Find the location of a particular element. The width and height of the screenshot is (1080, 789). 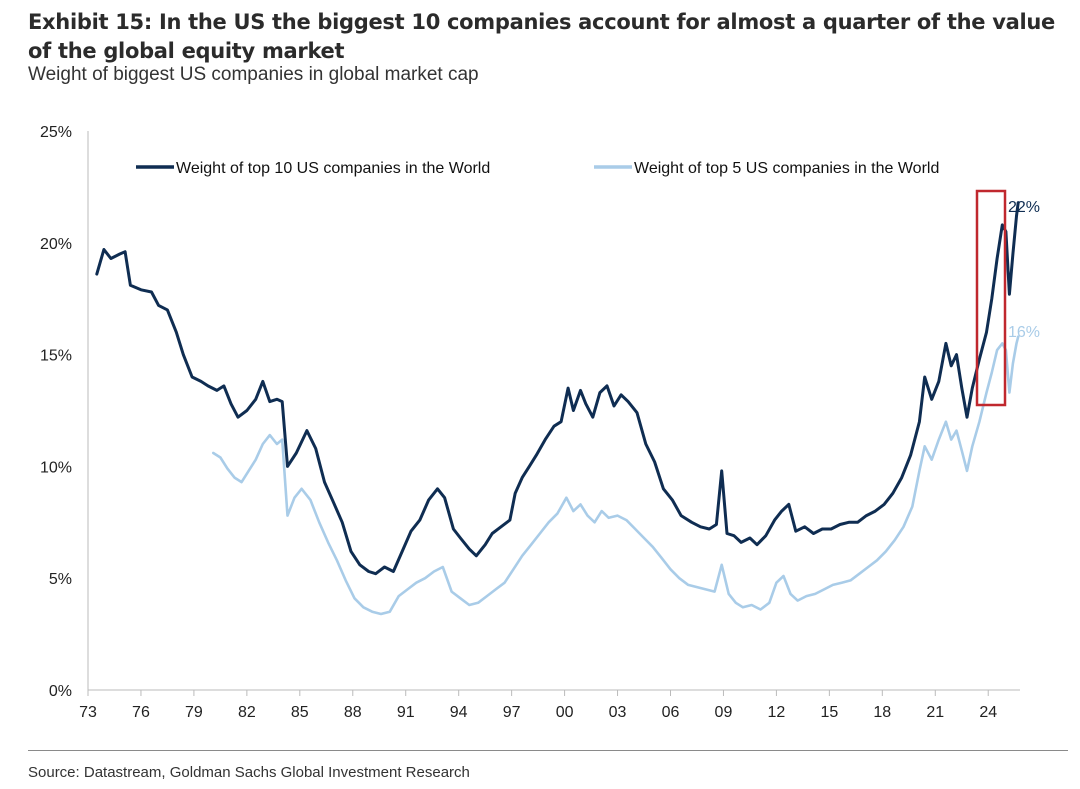

x-tick-label: 12 is located at coordinates (777, 712).